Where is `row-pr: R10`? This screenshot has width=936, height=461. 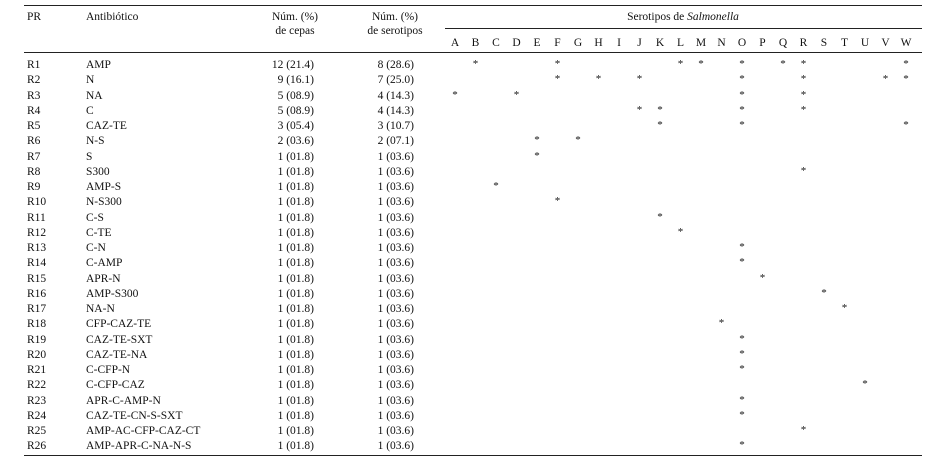
row-pr: R10 is located at coordinates (37, 202).